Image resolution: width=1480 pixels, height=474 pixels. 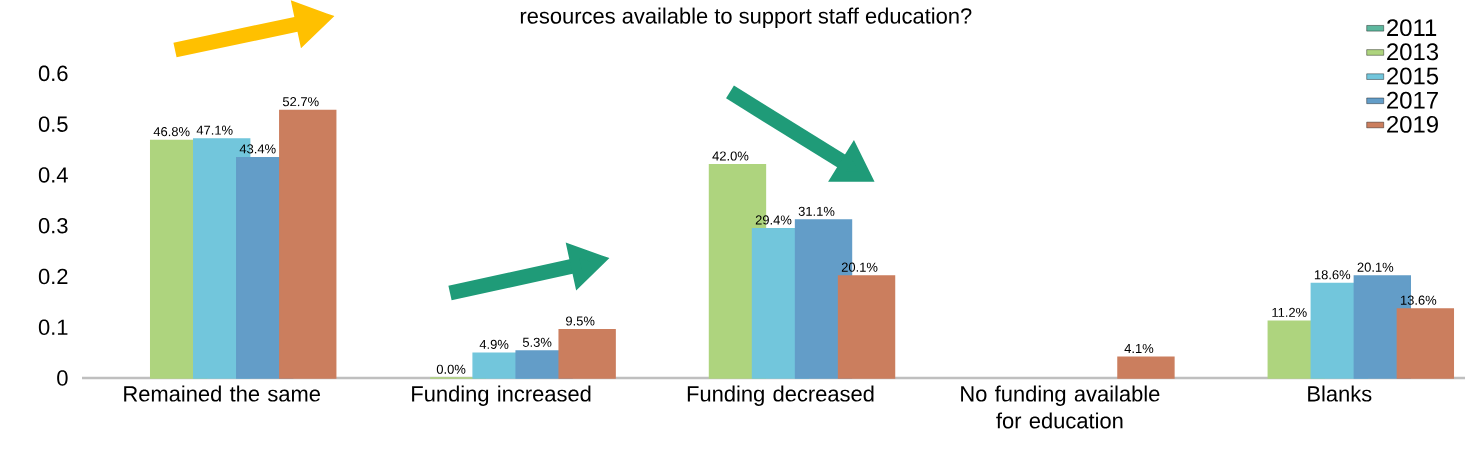 What do you see at coordinates (300, 102) in the screenshot?
I see `data-label: 52.7%` at bounding box center [300, 102].